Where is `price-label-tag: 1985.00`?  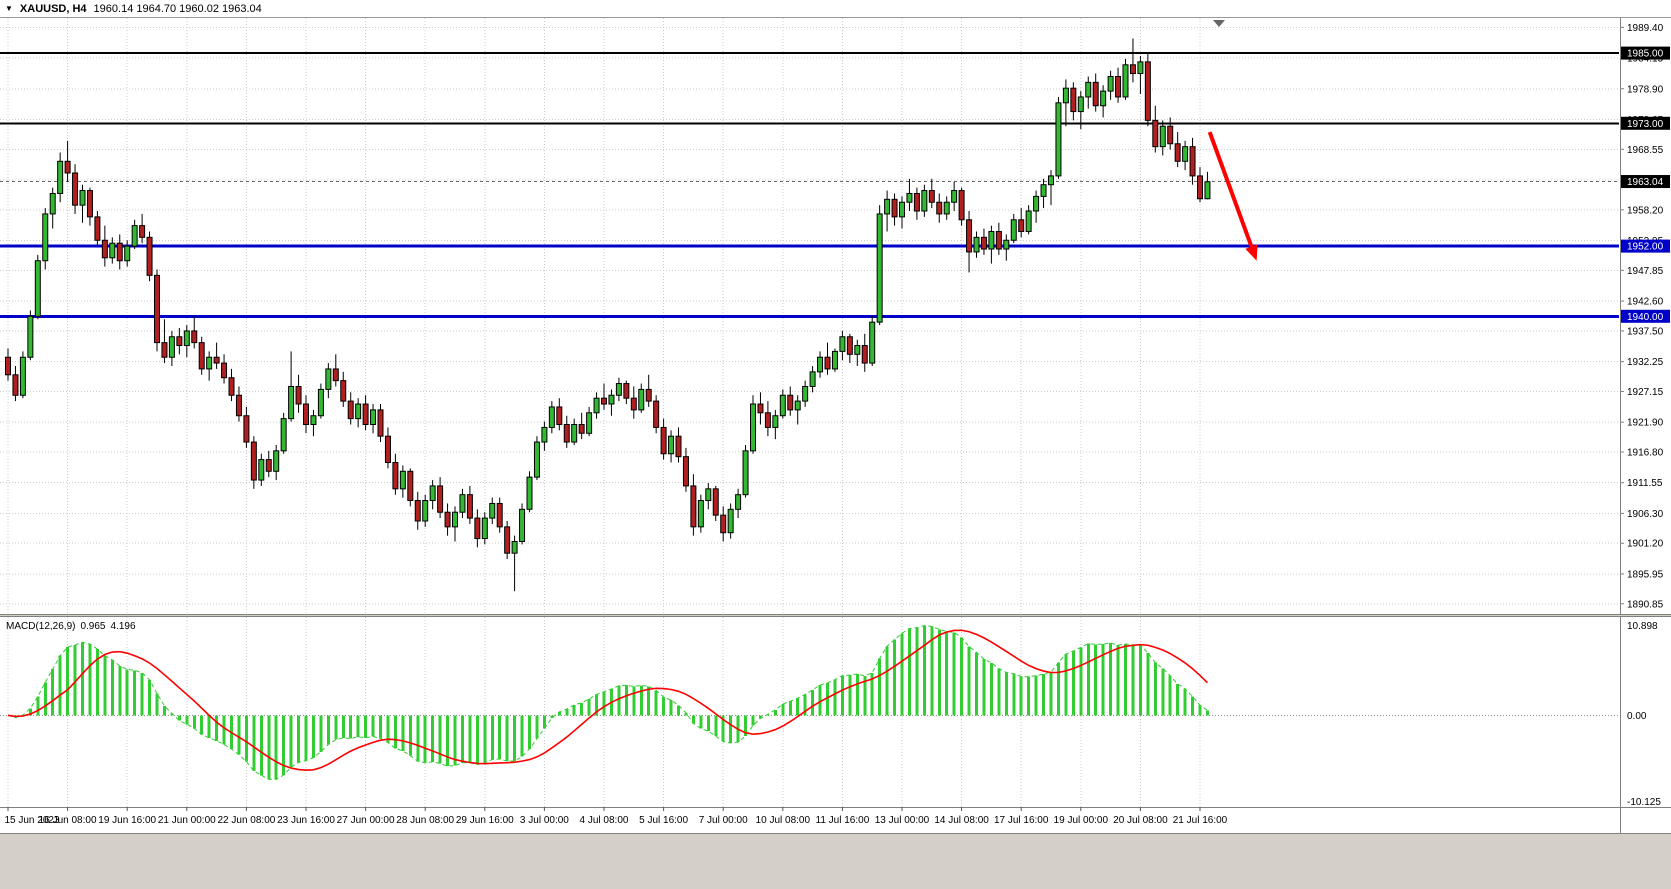 price-label-tag: 1985.00 is located at coordinates (1645, 53).